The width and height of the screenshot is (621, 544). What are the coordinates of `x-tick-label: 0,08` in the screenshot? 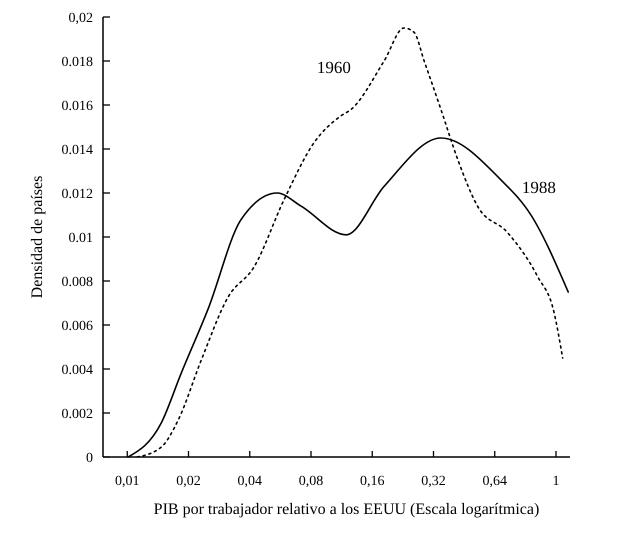 It's located at (311, 481).